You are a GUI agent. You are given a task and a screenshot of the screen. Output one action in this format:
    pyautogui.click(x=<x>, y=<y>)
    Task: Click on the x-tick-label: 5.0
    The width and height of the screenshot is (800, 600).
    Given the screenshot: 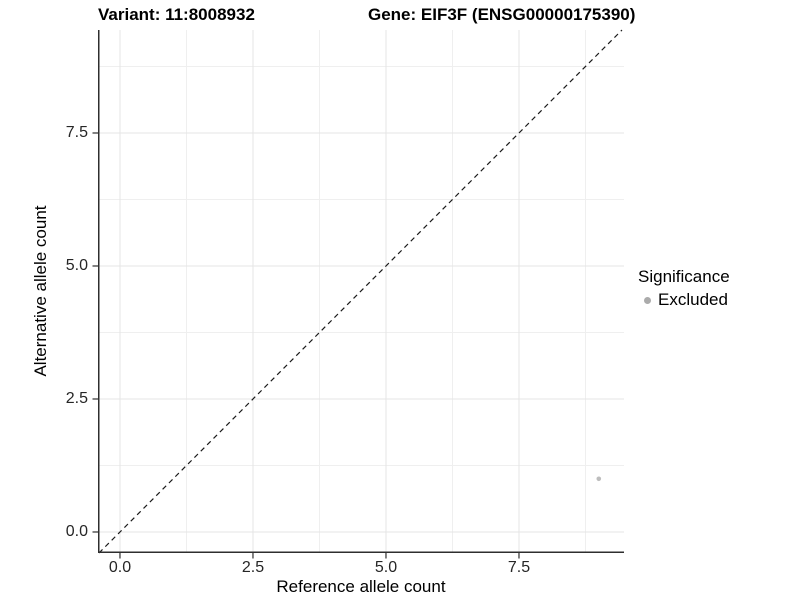 What is the action you would take?
    pyautogui.click(x=386, y=567)
    